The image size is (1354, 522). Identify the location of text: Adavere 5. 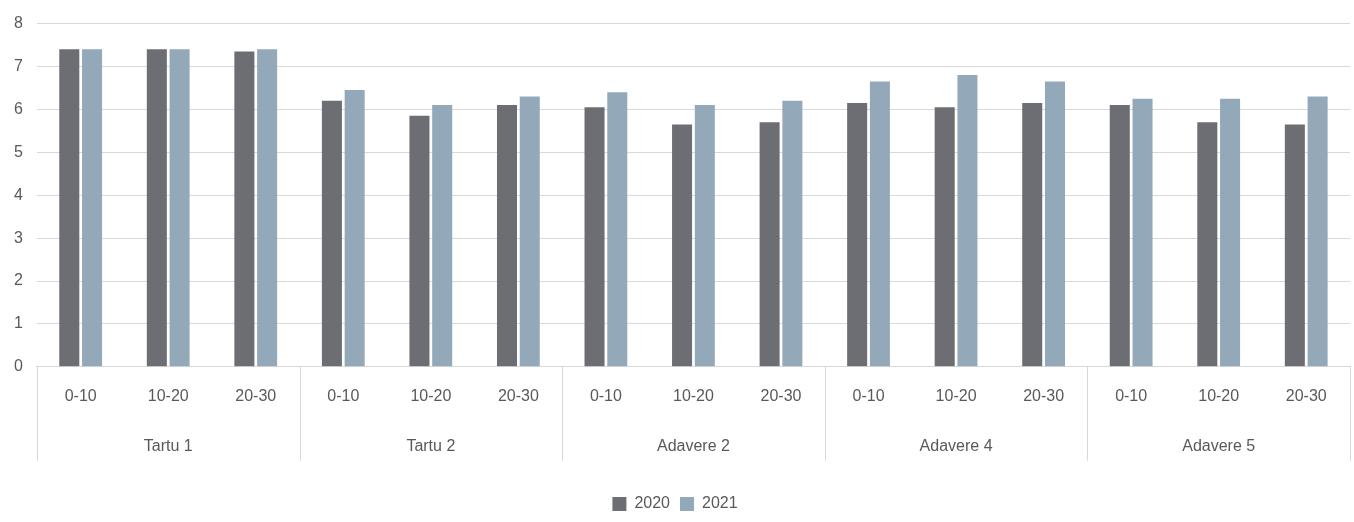
(1219, 446).